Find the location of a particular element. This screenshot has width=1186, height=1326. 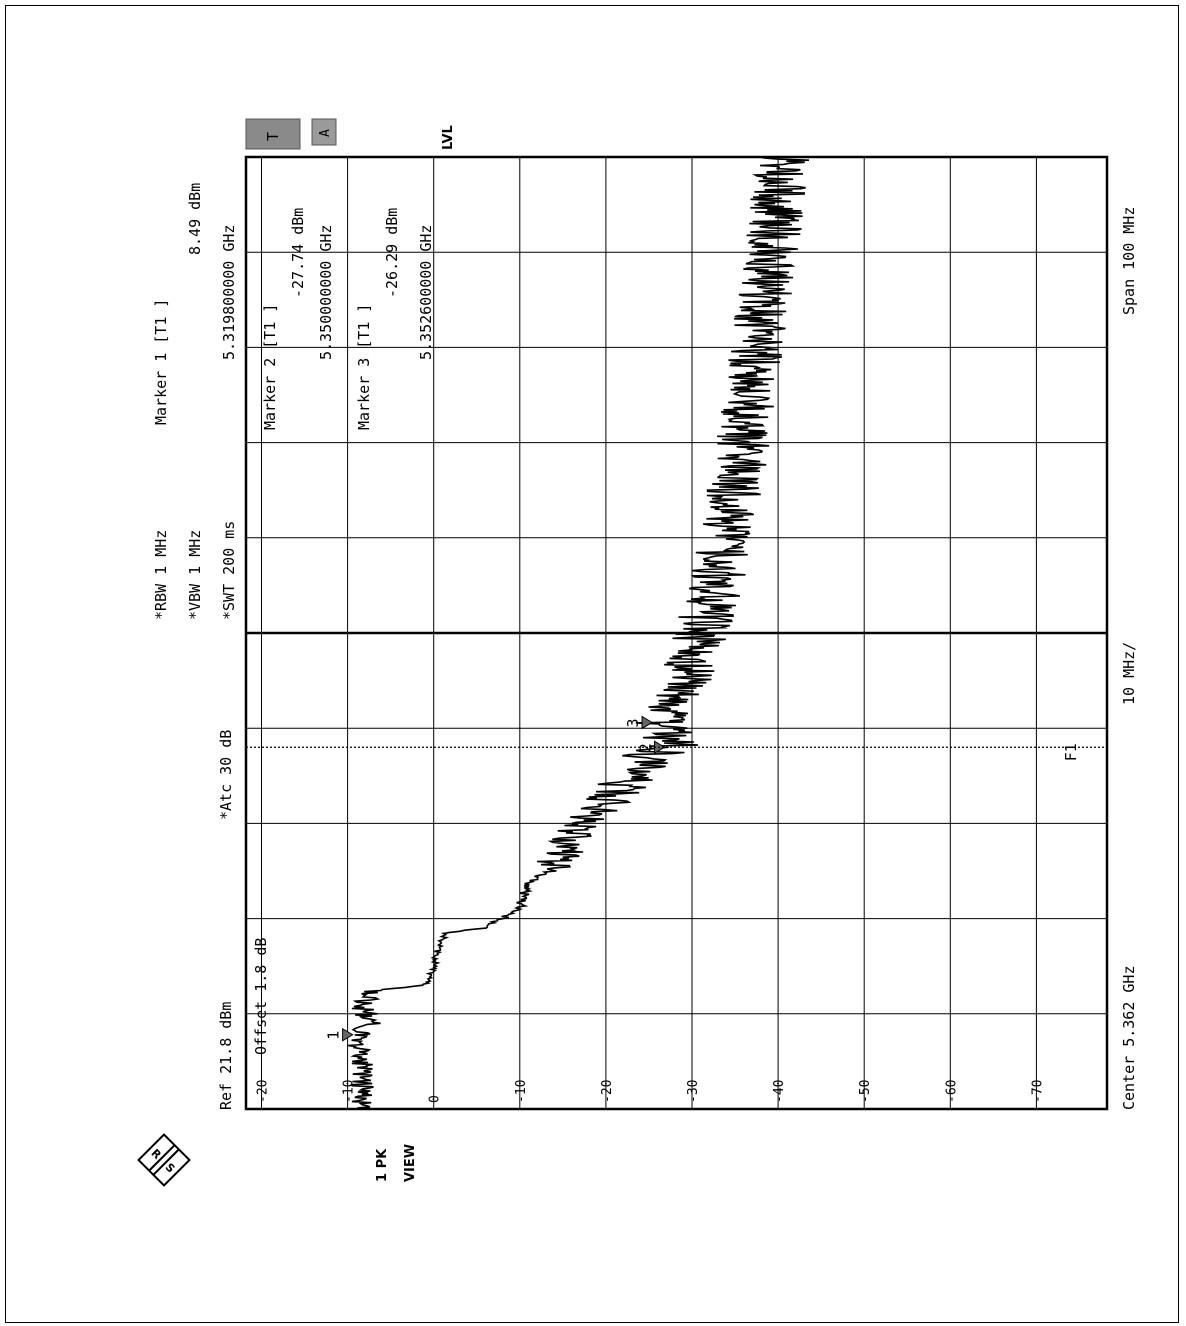

f1-label: F1 is located at coordinates (1071, 752).